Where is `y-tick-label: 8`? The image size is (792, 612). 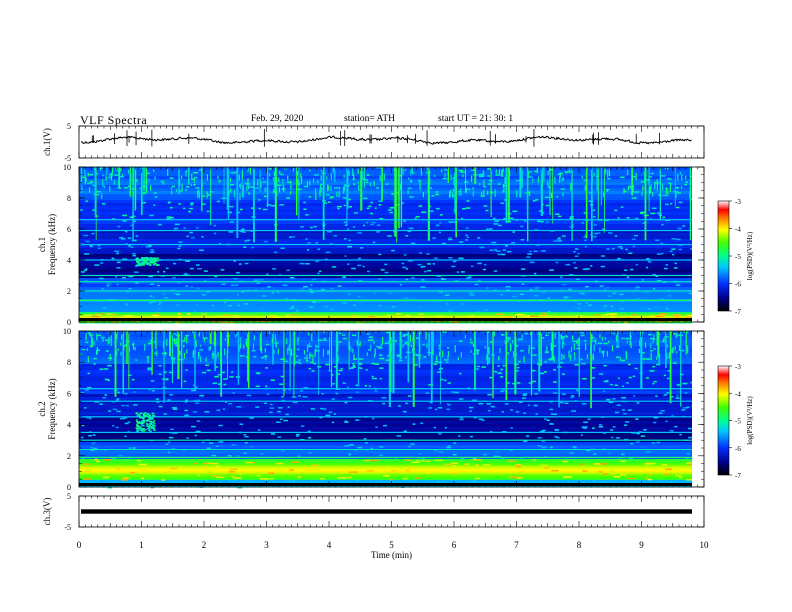 y-tick-label: 8 is located at coordinates (69, 198).